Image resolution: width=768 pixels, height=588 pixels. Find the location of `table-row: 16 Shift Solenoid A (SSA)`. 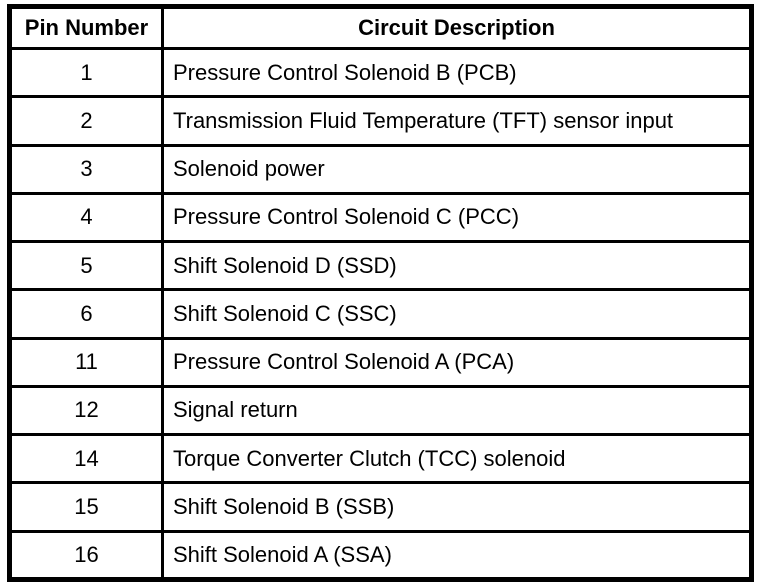

table-row: 16 Shift Solenoid A (SSA) is located at coordinates (380, 555).